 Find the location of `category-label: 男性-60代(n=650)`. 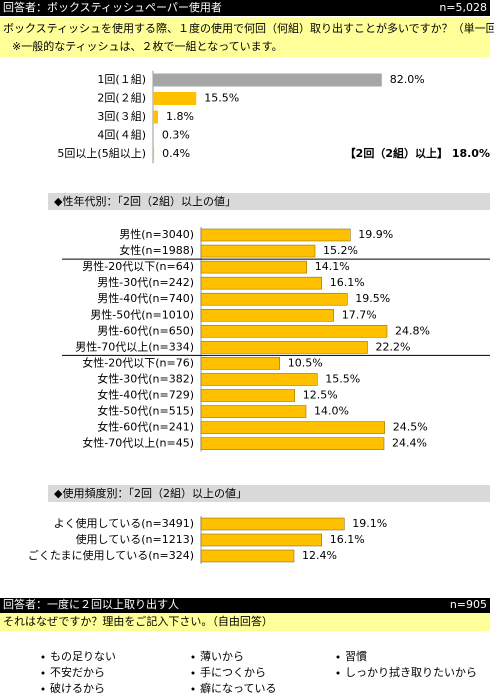

category-label: 男性-60代(n=650) is located at coordinates (145, 330).